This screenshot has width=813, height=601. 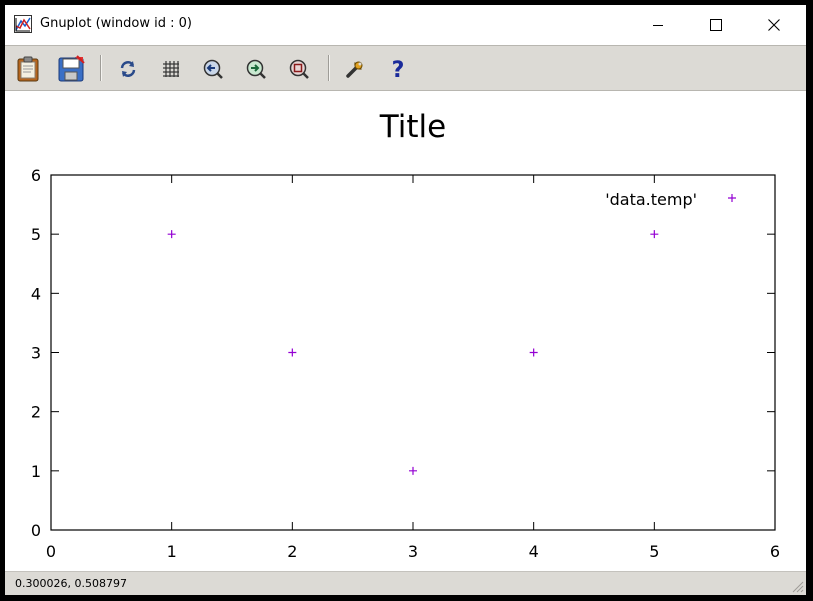 I want to click on x-tick-label: 4, so click(x=534, y=551).